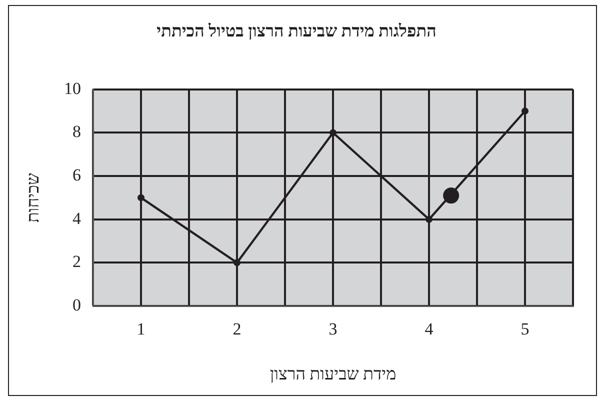 This screenshot has width=606, height=403. I want to click on y-tick-label: 4, so click(77, 218).